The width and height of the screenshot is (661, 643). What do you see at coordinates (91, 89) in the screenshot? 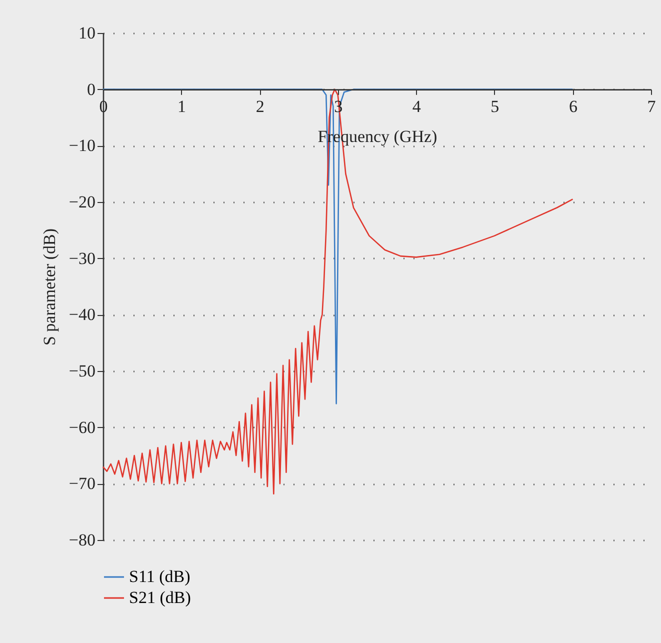
I see `y-tick-label: 0` at bounding box center [91, 89].